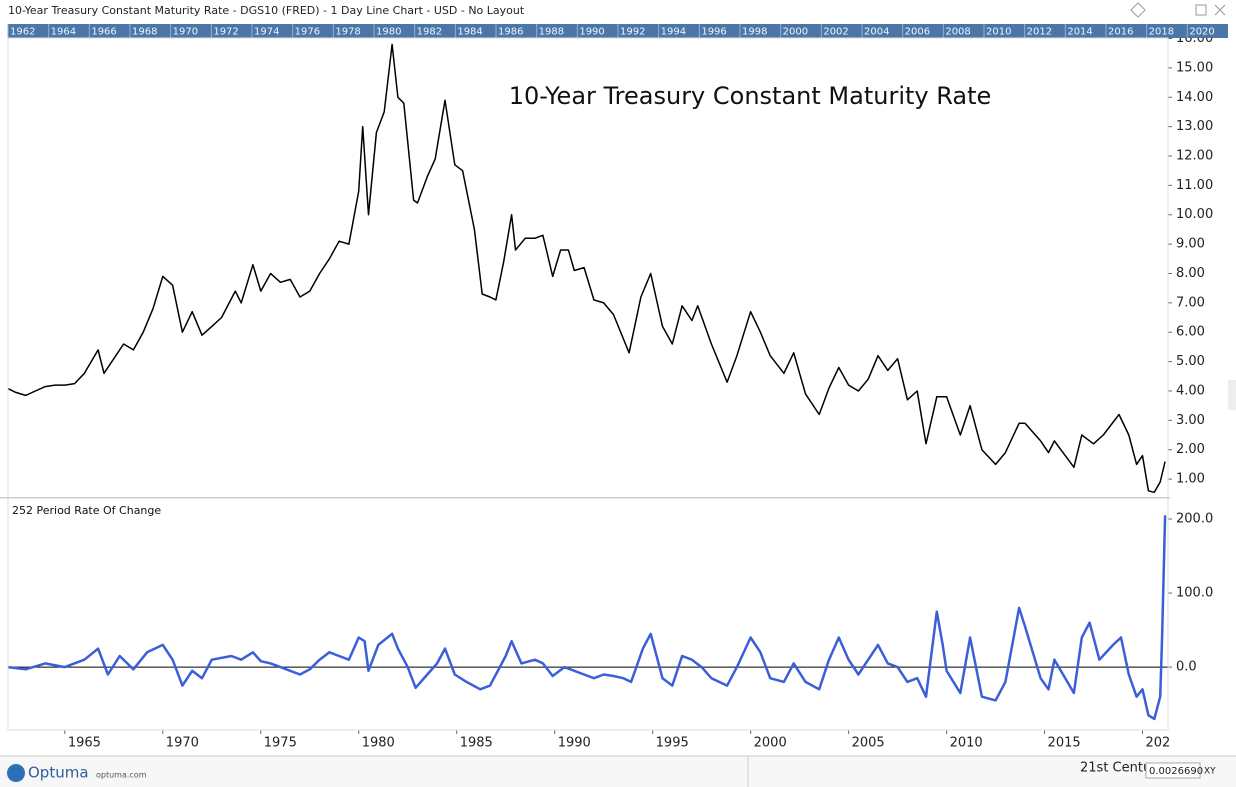 This screenshot has height=787, width=1236. Describe the element at coordinates (429, 32) in the screenshot. I see `year-strip-label: 1982` at that location.